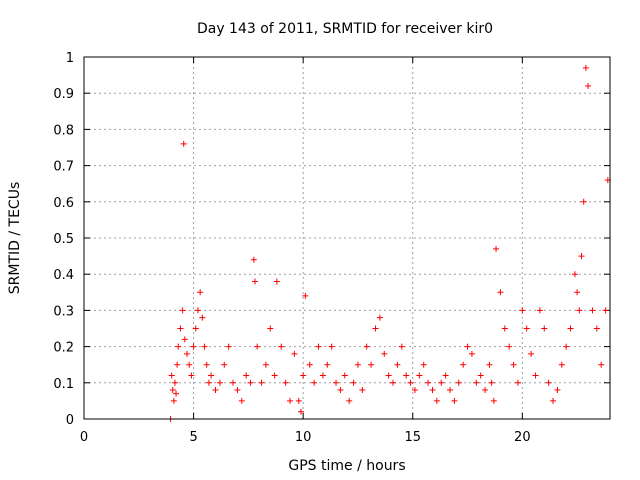 The height and width of the screenshot is (480, 640). What do you see at coordinates (303, 437) in the screenshot?
I see `x-tick-label: 10` at bounding box center [303, 437].